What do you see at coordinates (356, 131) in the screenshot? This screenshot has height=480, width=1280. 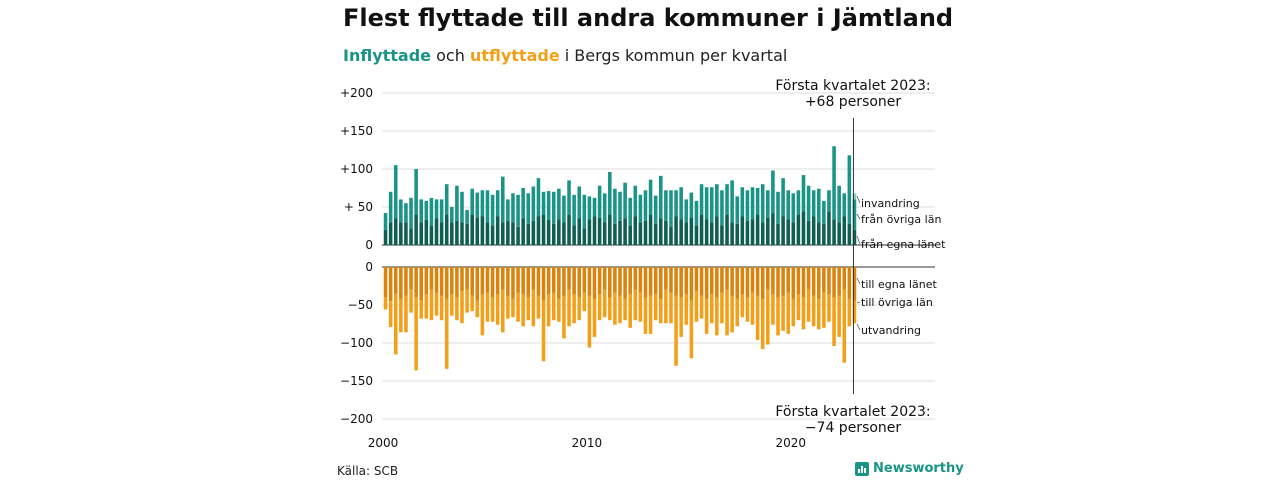 I see `y-tick-label: +150` at bounding box center [356, 131].